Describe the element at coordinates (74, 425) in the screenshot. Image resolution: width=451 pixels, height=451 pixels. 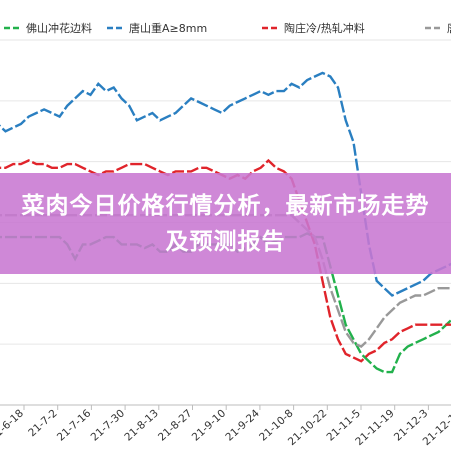
I see `x-tick-label: 21-7-16` at that location.